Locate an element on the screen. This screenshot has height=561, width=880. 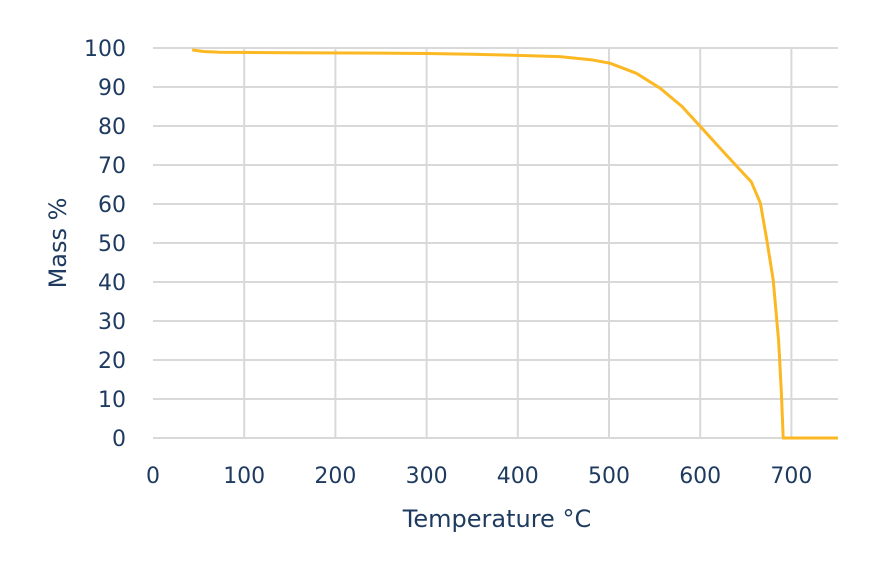
x-tick-label: 400 is located at coordinates (518, 476).